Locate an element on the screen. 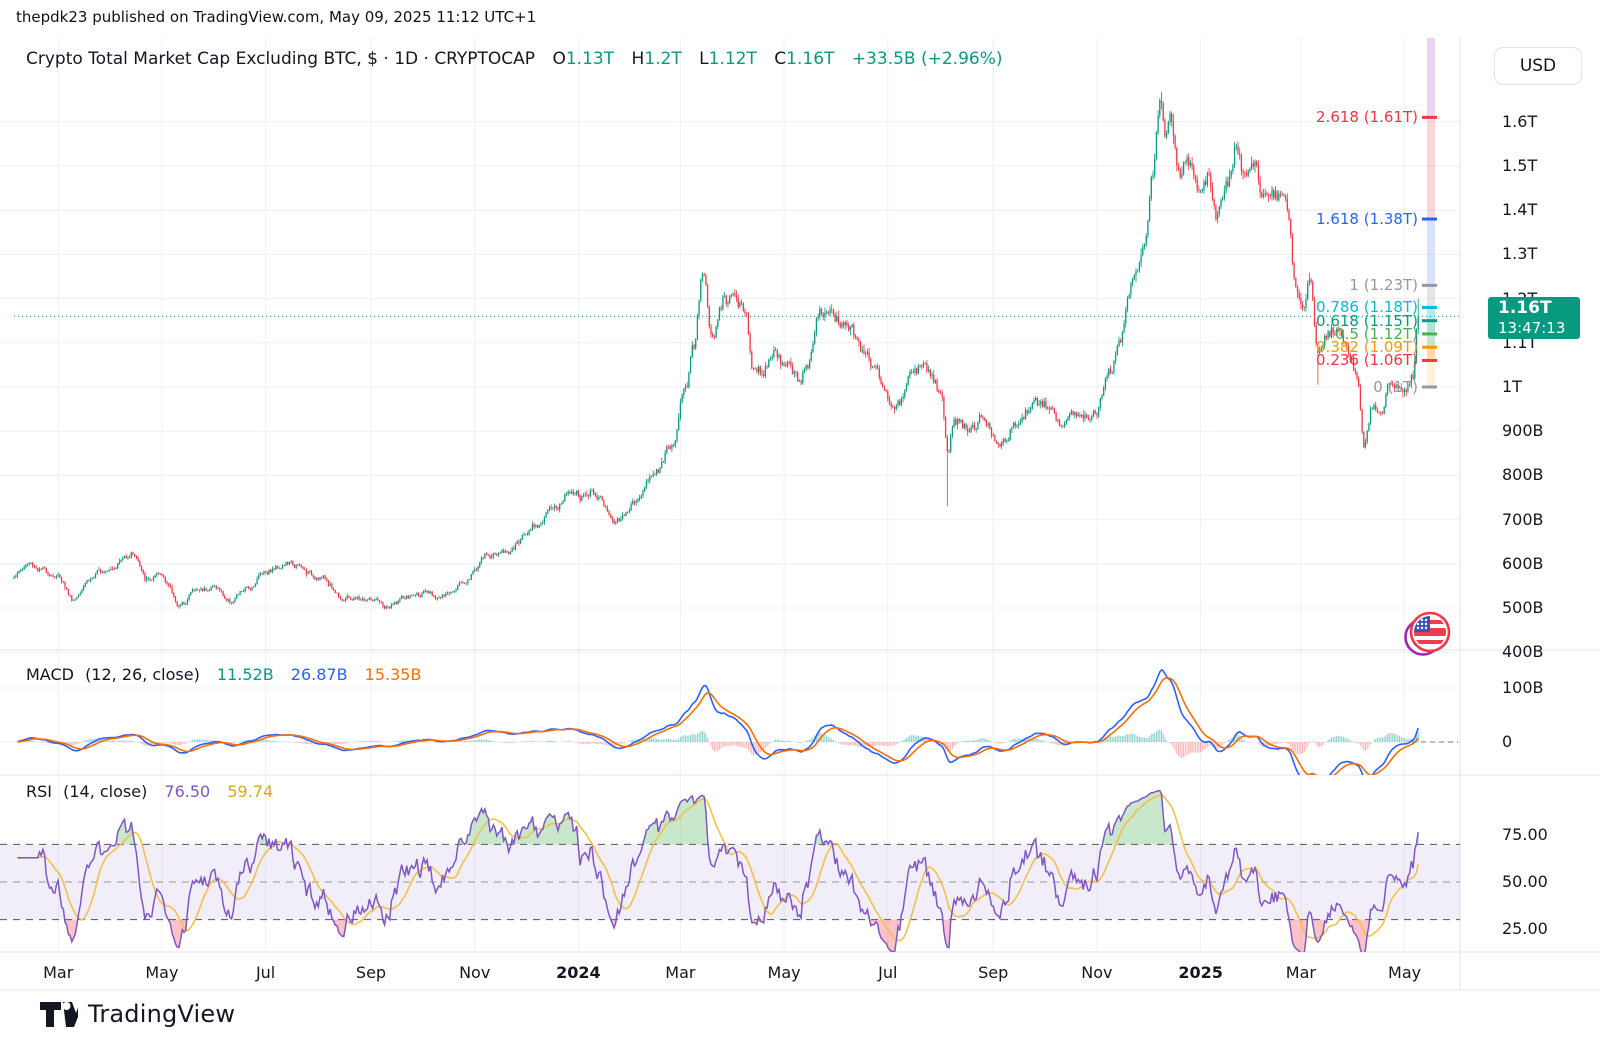  ohlc-high-label: H is located at coordinates (638, 59).